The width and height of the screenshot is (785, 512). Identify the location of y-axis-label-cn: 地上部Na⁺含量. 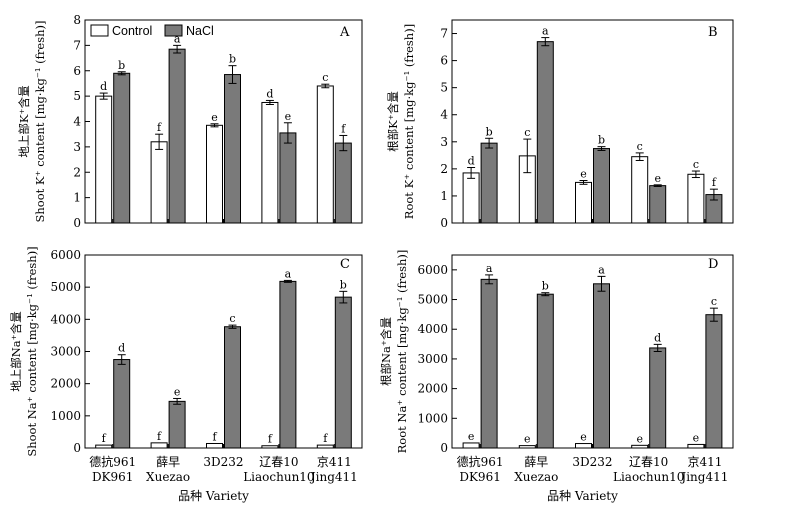
(16, 351).